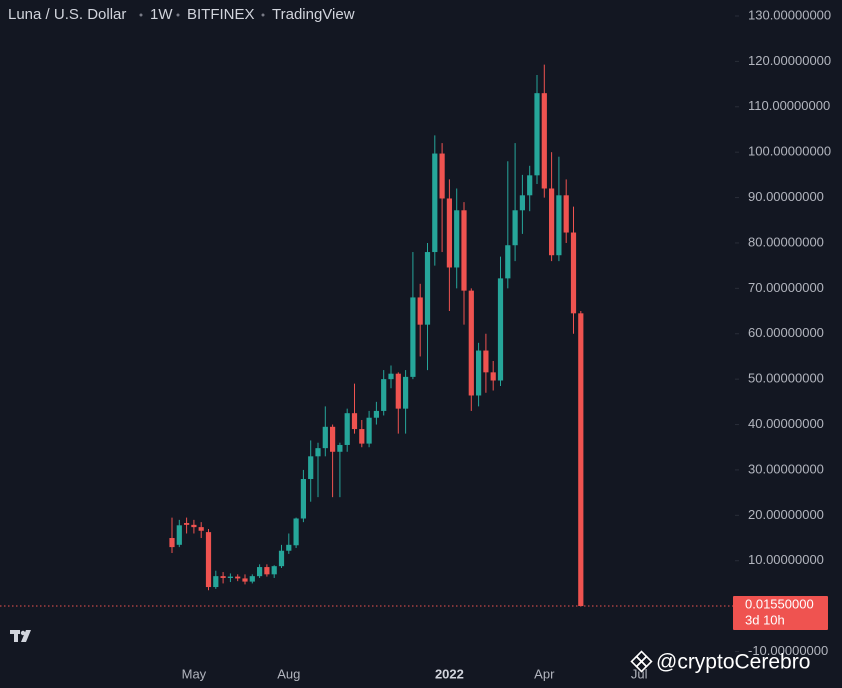 The height and width of the screenshot is (688, 842). Describe the element at coordinates (221, 14) in the screenshot. I see `exchange: BITFINEX` at that location.